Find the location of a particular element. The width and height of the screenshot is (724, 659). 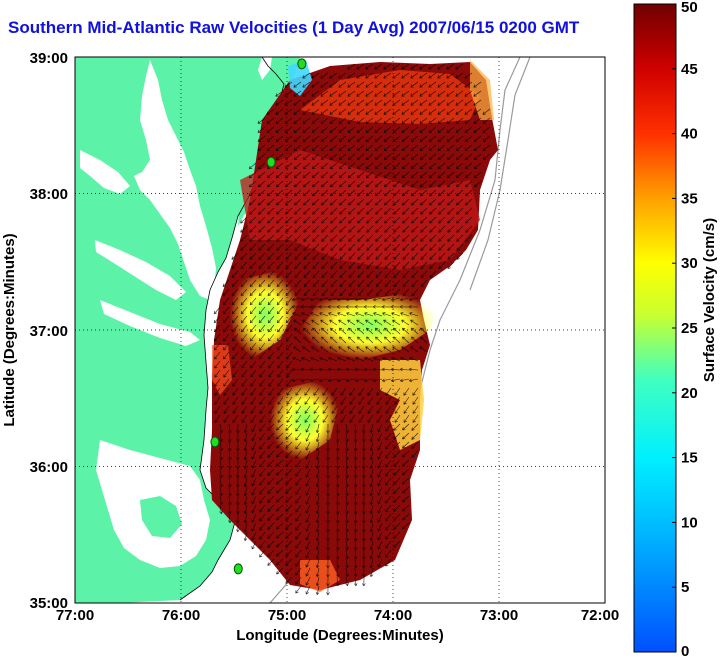

colorbar-tick-label: 10 is located at coordinates (689, 522).